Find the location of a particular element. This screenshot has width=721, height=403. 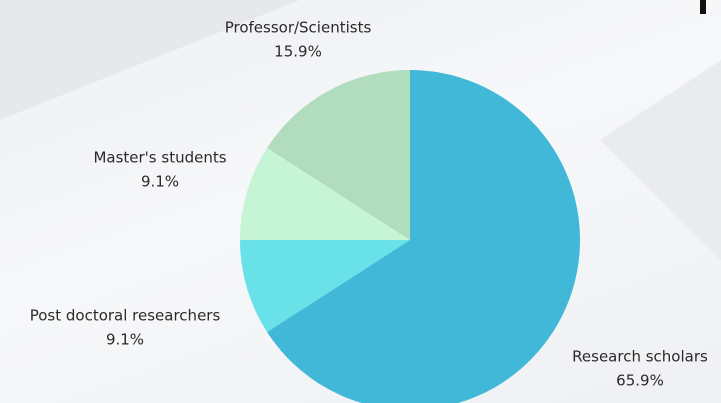

cropped-text is located at coordinates (703, 7).